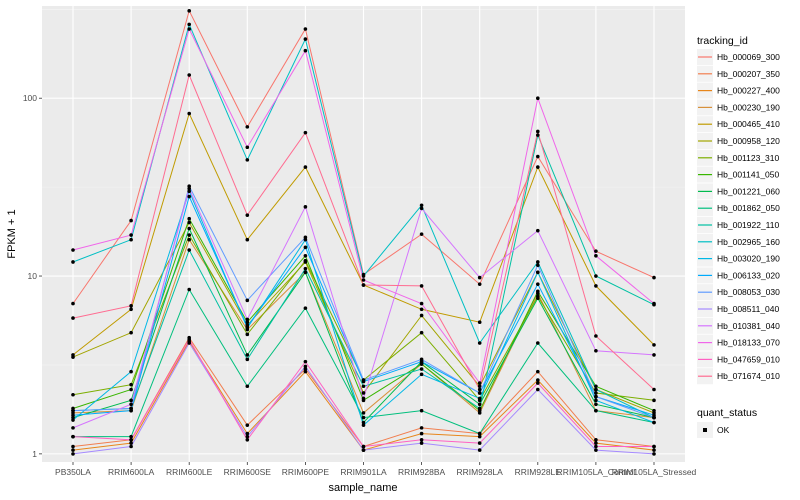  I want to click on x-tick-label: RRIM928LE, so click(538, 472).